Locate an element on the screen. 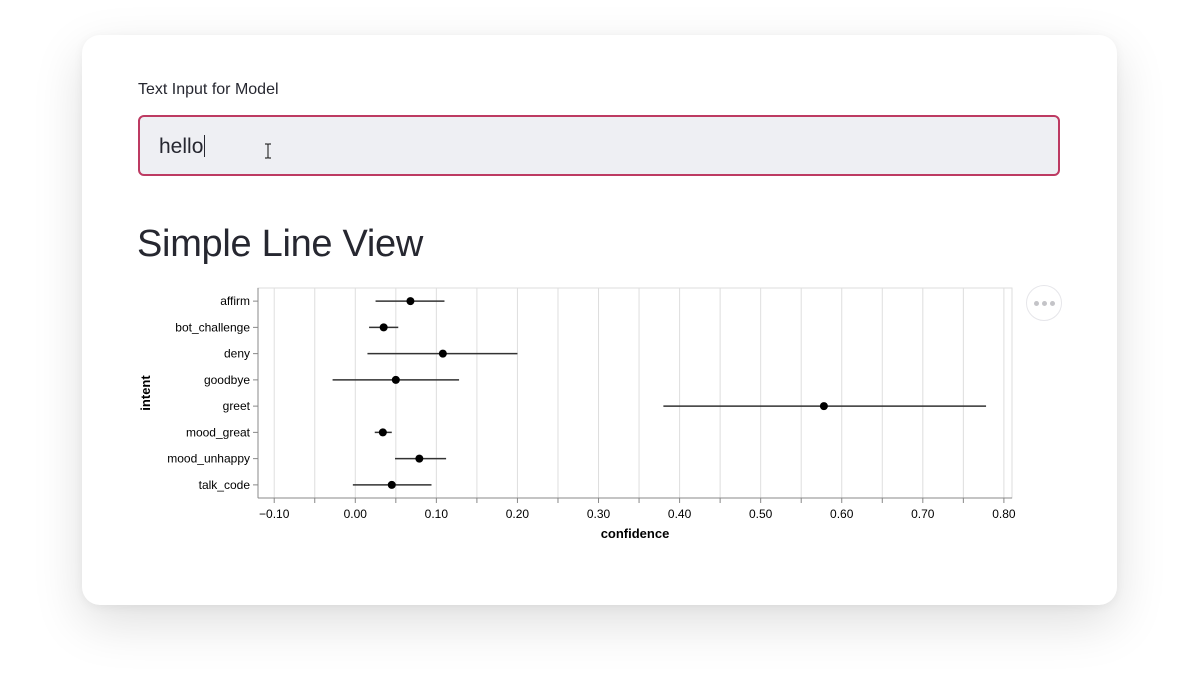 The width and height of the screenshot is (1200, 690). y-tick-label: goodbye is located at coordinates (227, 380).